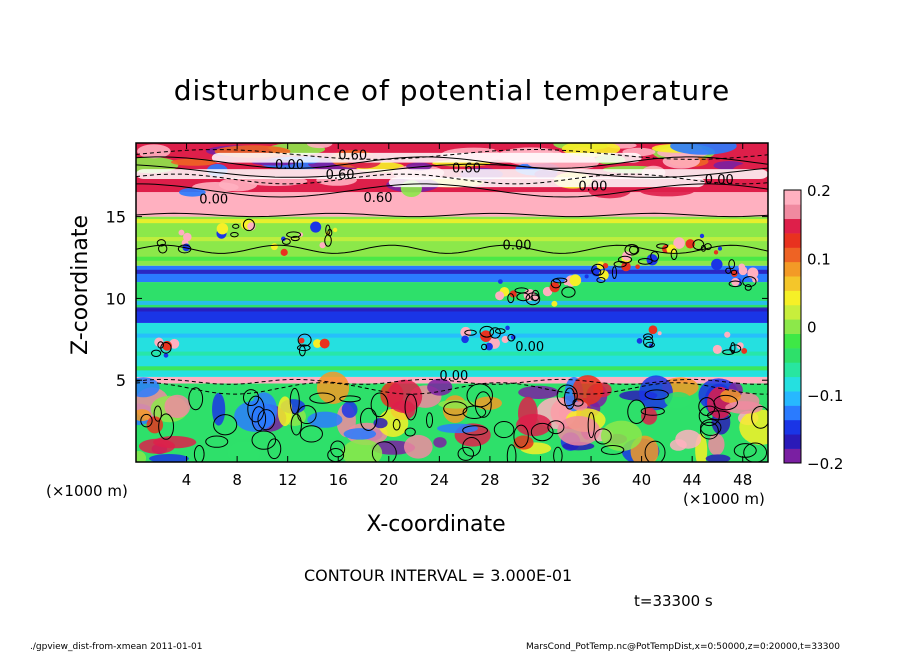 Image resolution: width=904 pixels, height=654 pixels. Describe the element at coordinates (590, 480) in the screenshot. I see `x-tick-label: 36` at that location.